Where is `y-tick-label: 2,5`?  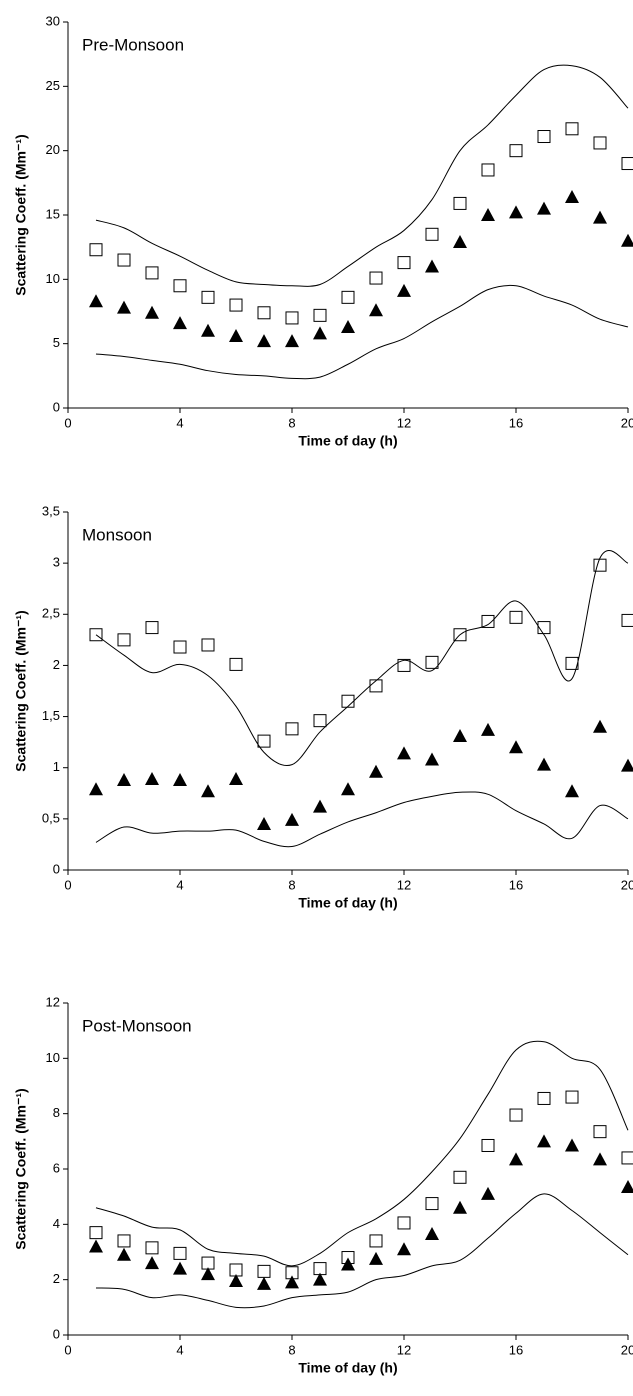 y-tick-label: 2,5 is located at coordinates (51, 613).